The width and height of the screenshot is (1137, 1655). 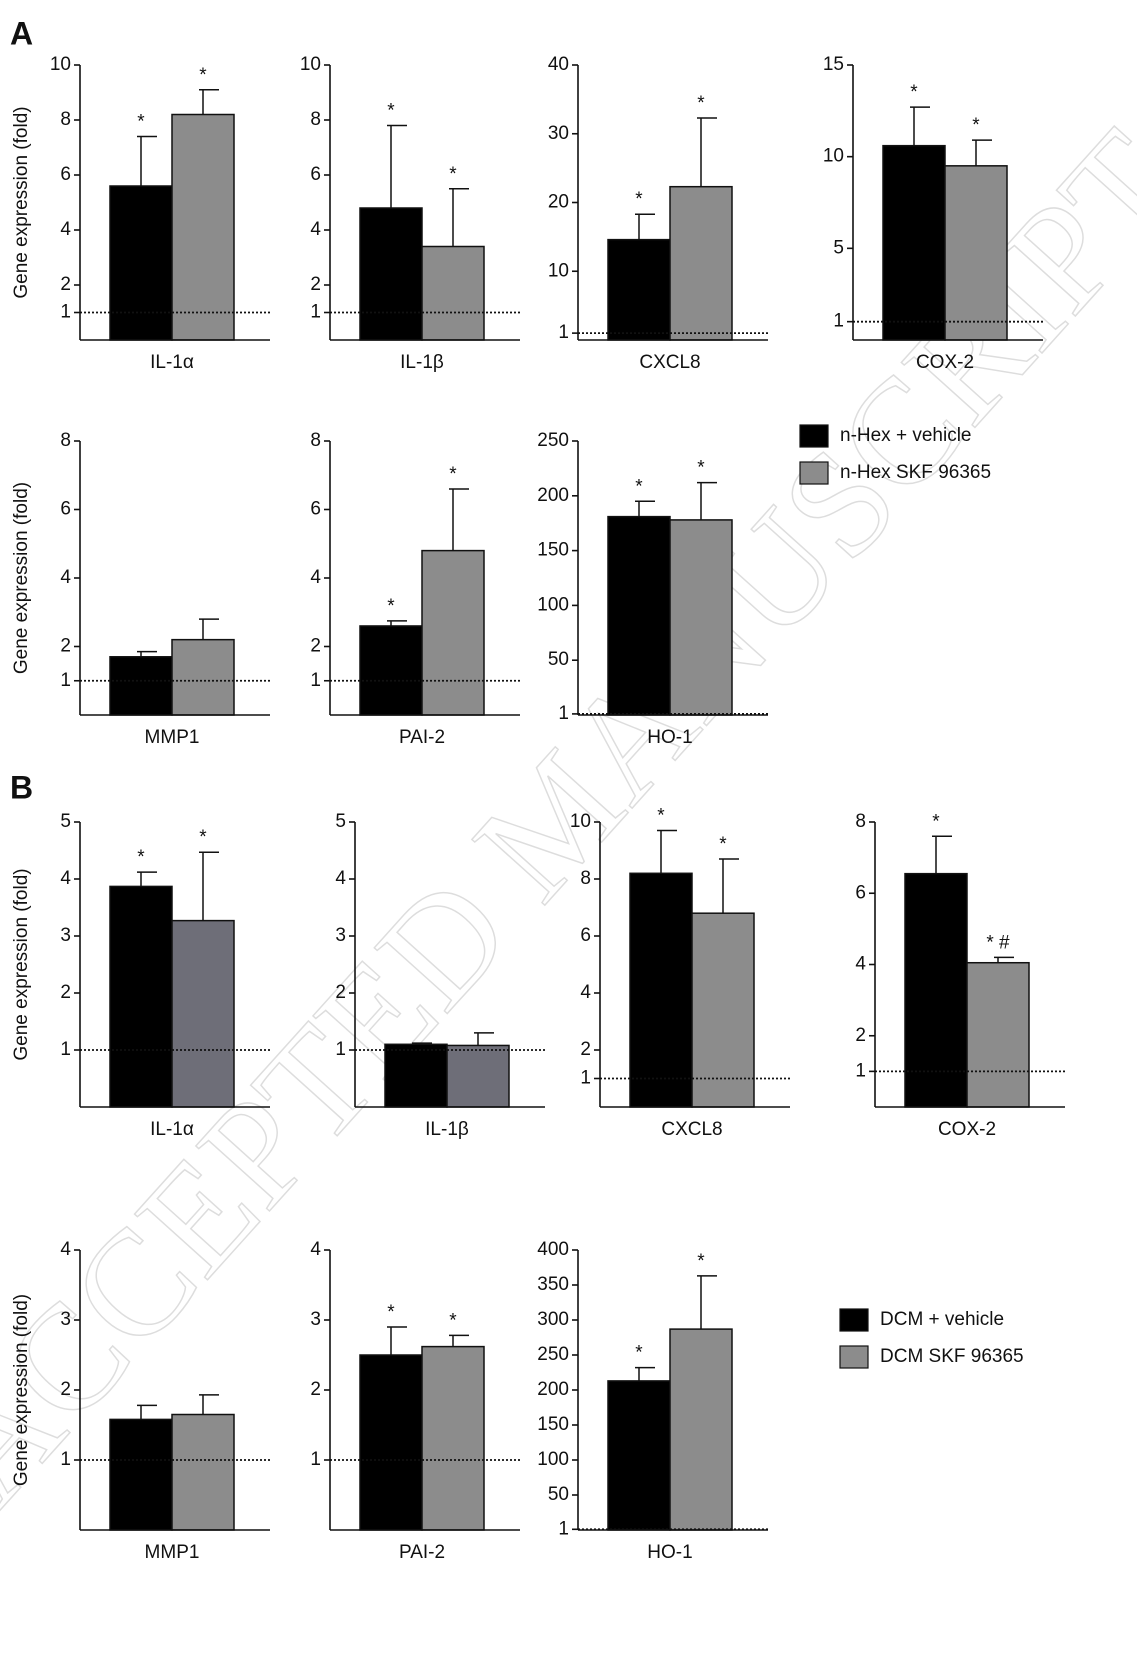 I want to click on x-tick-label: HO-1, so click(x=669, y=737).